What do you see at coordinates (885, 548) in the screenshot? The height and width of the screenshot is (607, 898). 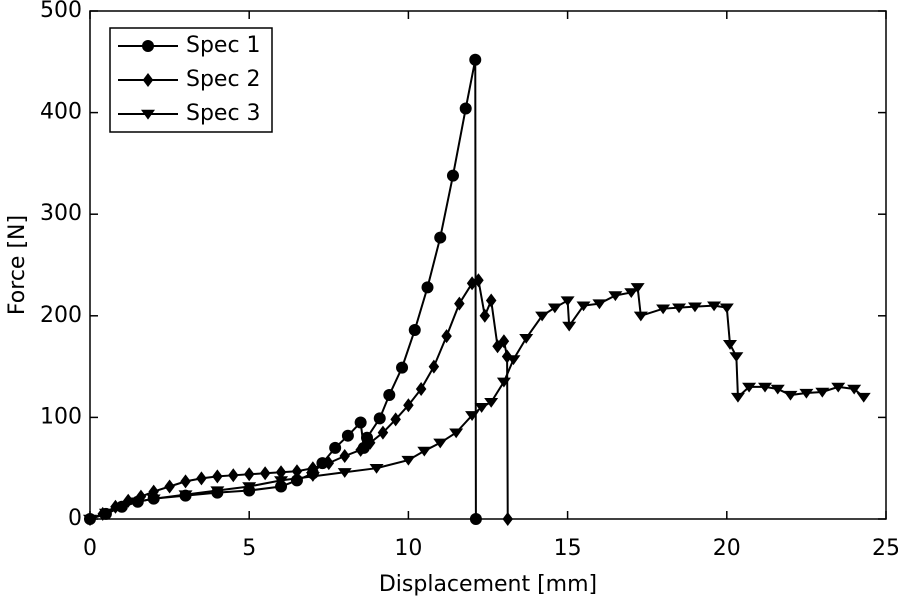 I see `x-tick-label: 25` at bounding box center [885, 548].